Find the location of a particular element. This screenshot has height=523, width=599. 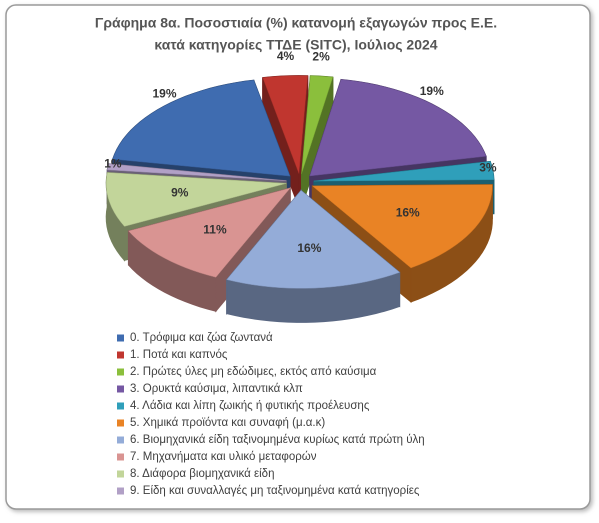

legend-label: 3. Ορυκτά καύσιμα, λιπαντικά κλπ is located at coordinates (216, 389).